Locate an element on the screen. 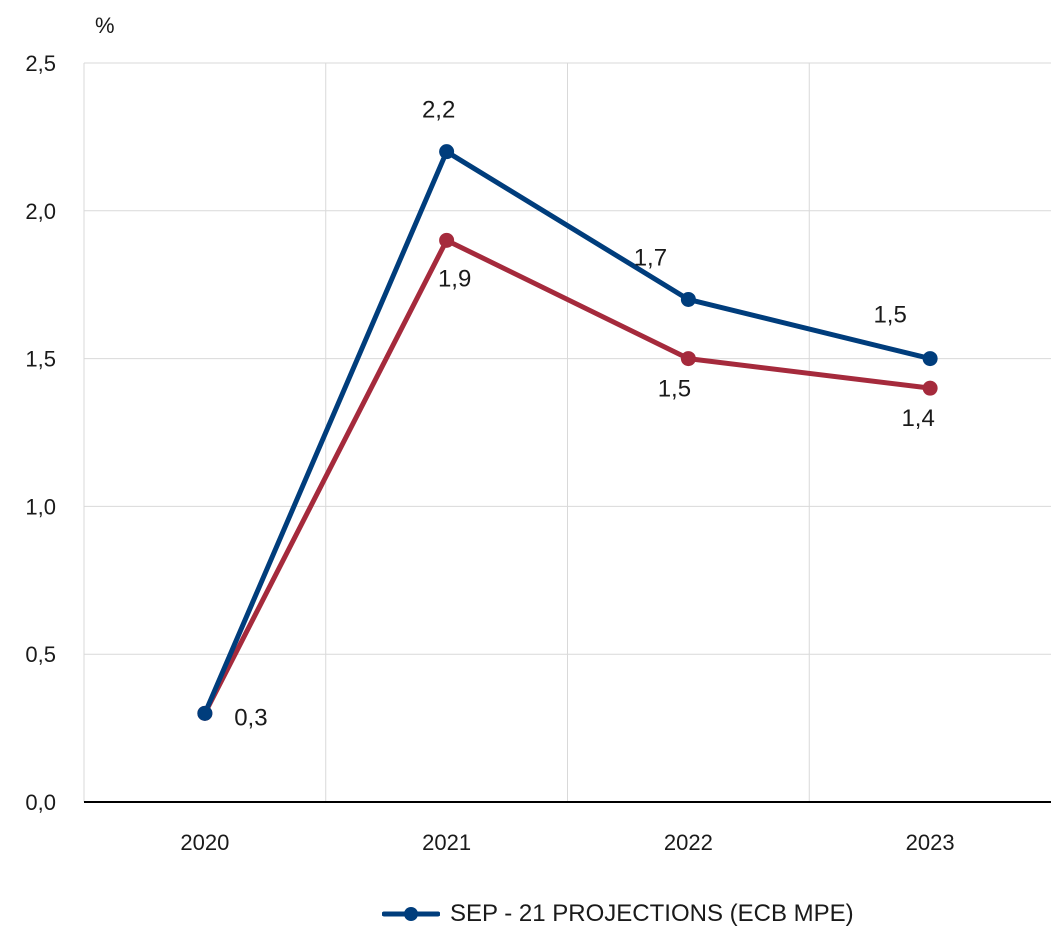 Image resolution: width=1051 pixels, height=932 pixels. y-axis-ticks: 0,0 0,5 1,0 1,5 2,0 2,5 is located at coordinates (40, 433).